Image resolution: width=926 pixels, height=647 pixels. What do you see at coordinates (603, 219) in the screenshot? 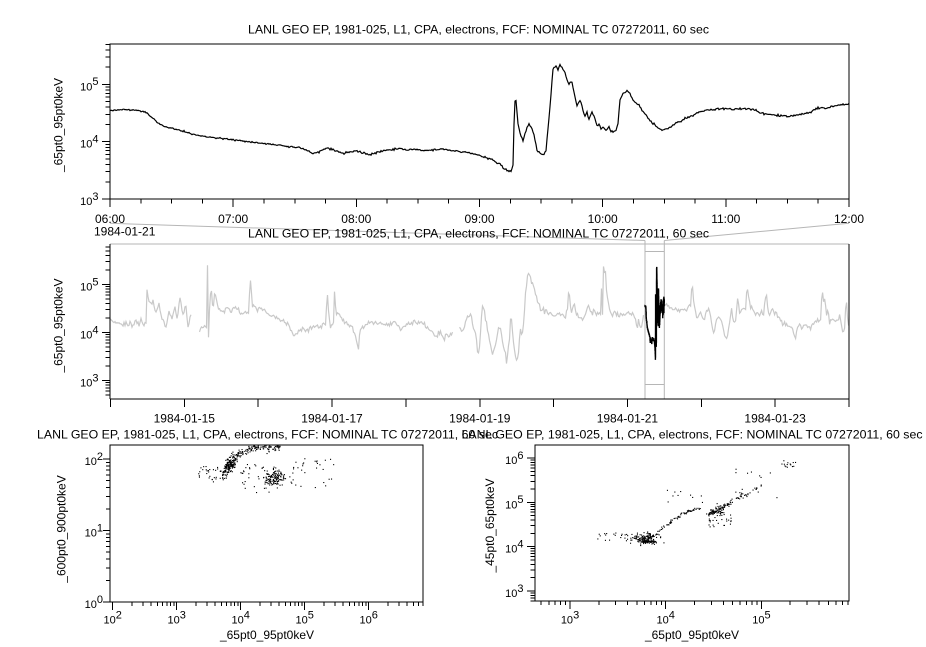
I see `svg-text: 10:00` at bounding box center [603, 219].